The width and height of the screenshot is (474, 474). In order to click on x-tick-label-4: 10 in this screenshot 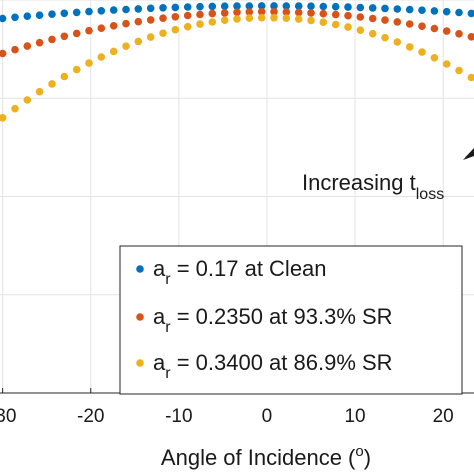, I will do `click(354, 416)`.